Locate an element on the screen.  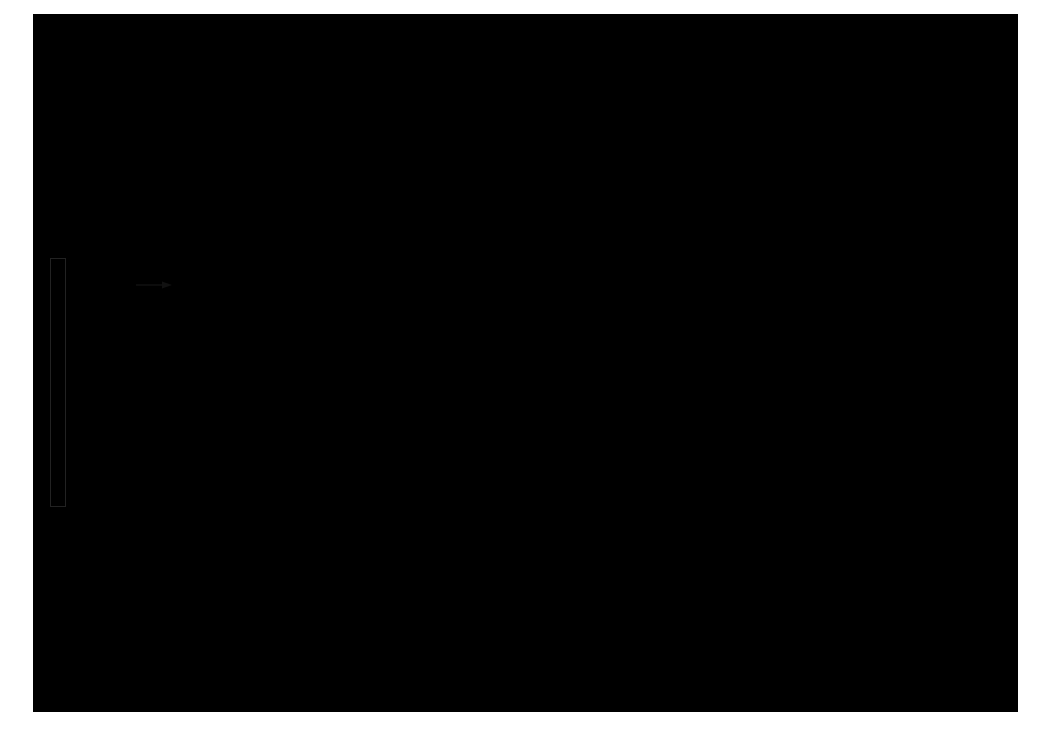
depth-legend-line is located at coordinates (86, 548).